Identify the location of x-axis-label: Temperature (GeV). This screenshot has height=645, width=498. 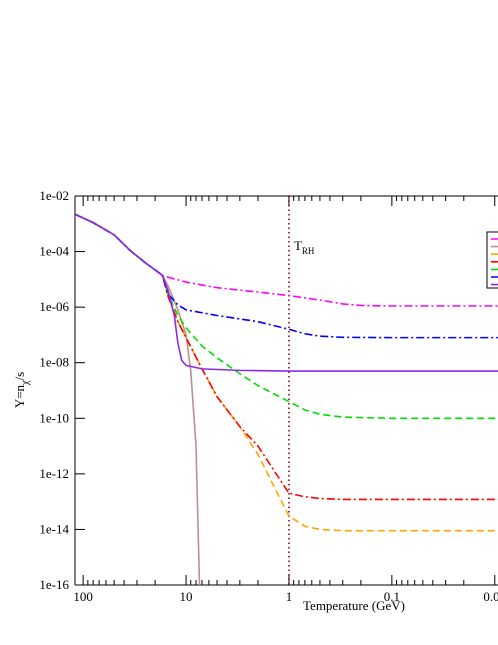
(354, 605).